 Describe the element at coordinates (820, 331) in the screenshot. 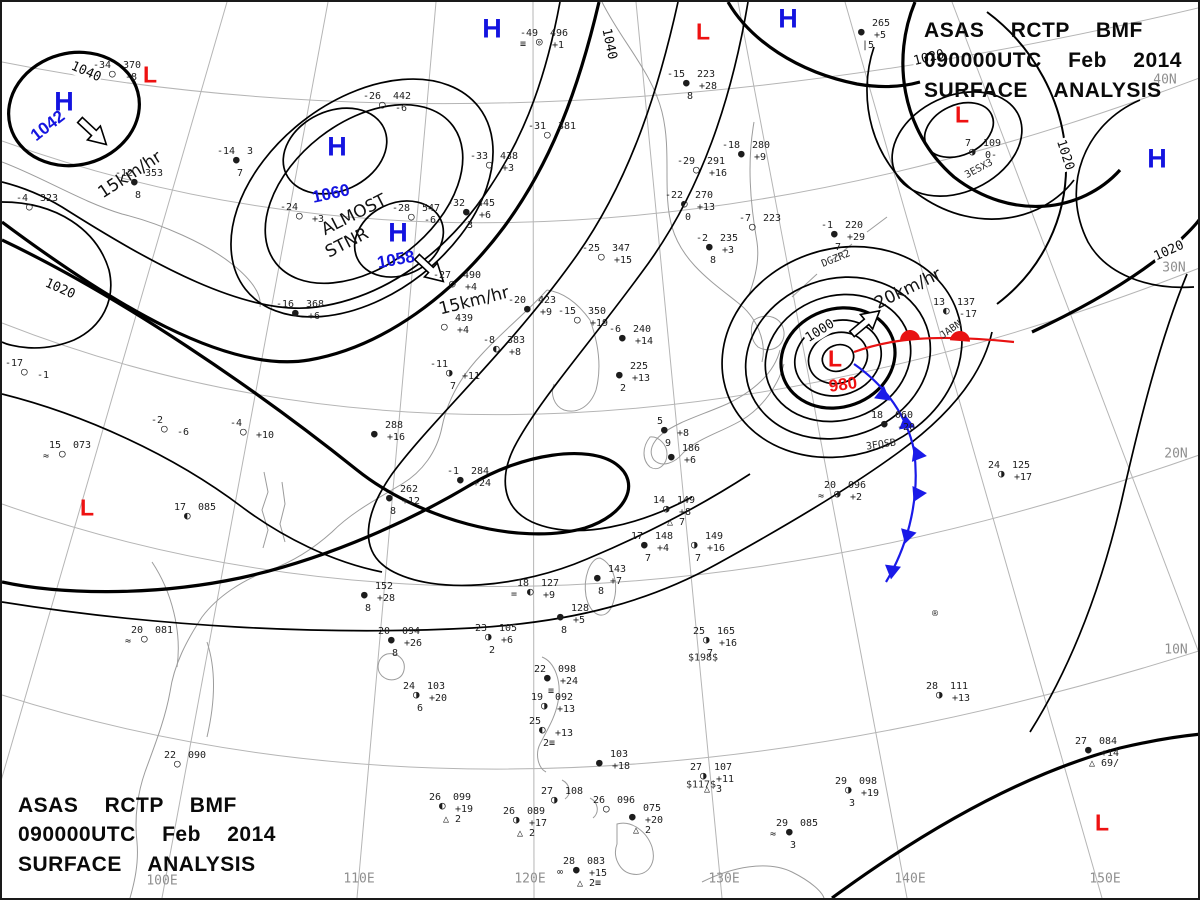

I see `isobar-label: 1000` at that location.